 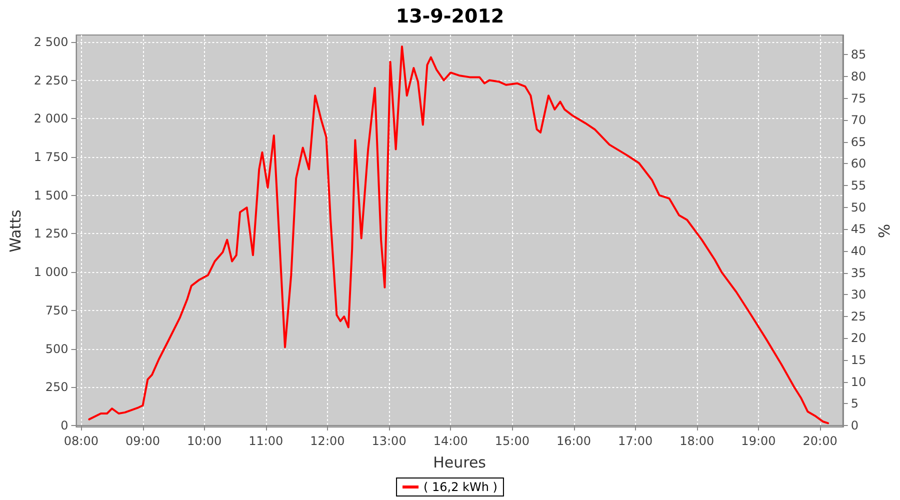 What do you see at coordinates (64, 425) in the screenshot?
I see `y-tick-label: 0` at bounding box center [64, 425].